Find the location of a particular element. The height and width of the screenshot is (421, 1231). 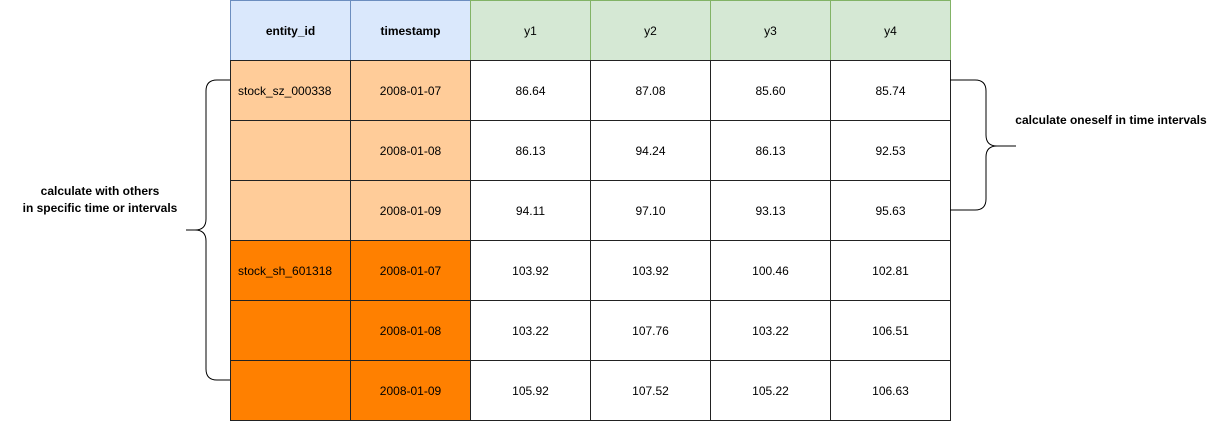

cell-y2: 87.08 is located at coordinates (650, 90).